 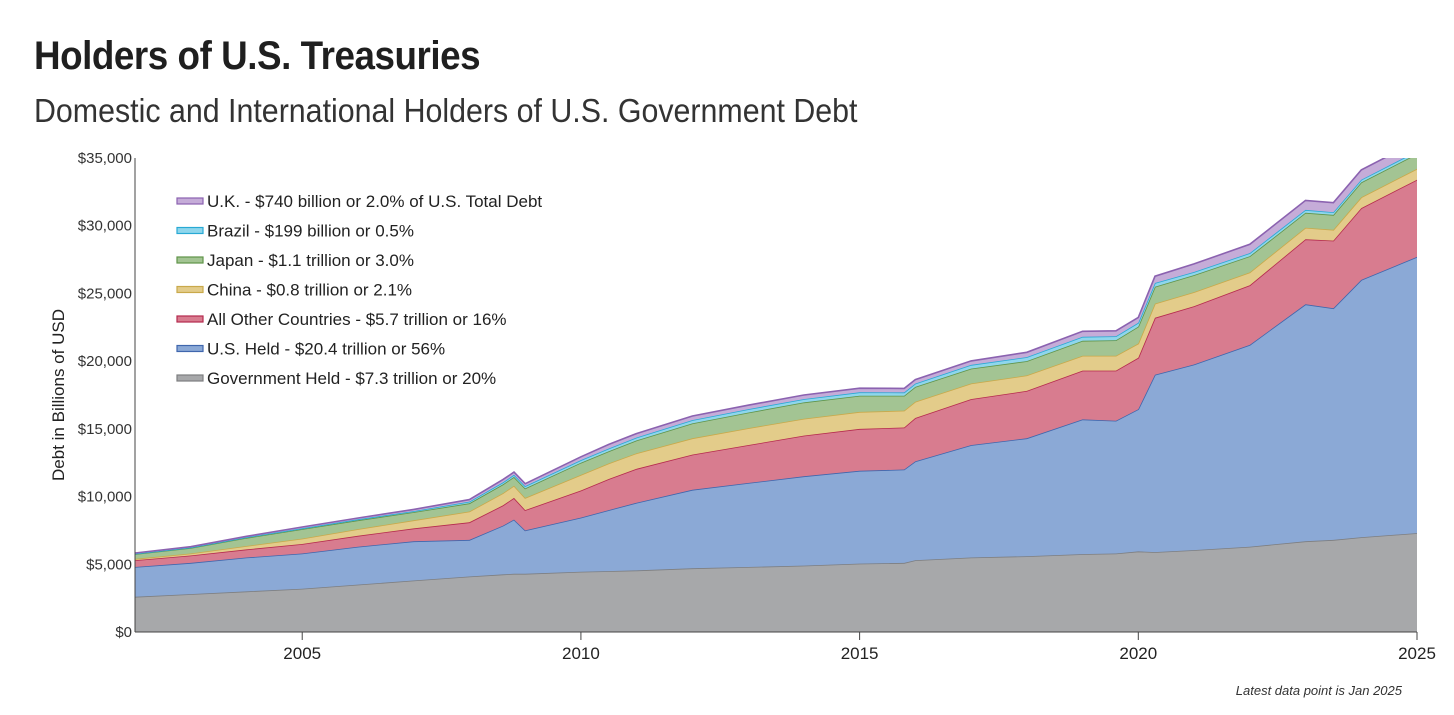 I want to click on legend-item-brazil: Brazil - $199 billion or 0.5%, so click(x=295, y=231).